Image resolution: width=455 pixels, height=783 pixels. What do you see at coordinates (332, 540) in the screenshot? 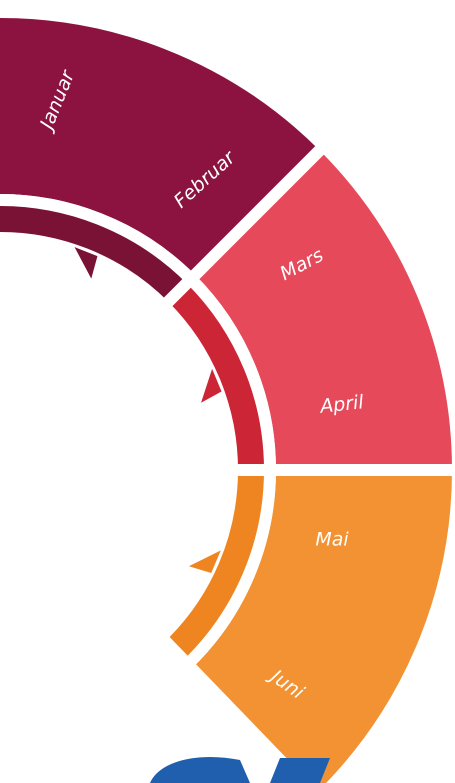
I see `month-label: Mai` at bounding box center [332, 540].